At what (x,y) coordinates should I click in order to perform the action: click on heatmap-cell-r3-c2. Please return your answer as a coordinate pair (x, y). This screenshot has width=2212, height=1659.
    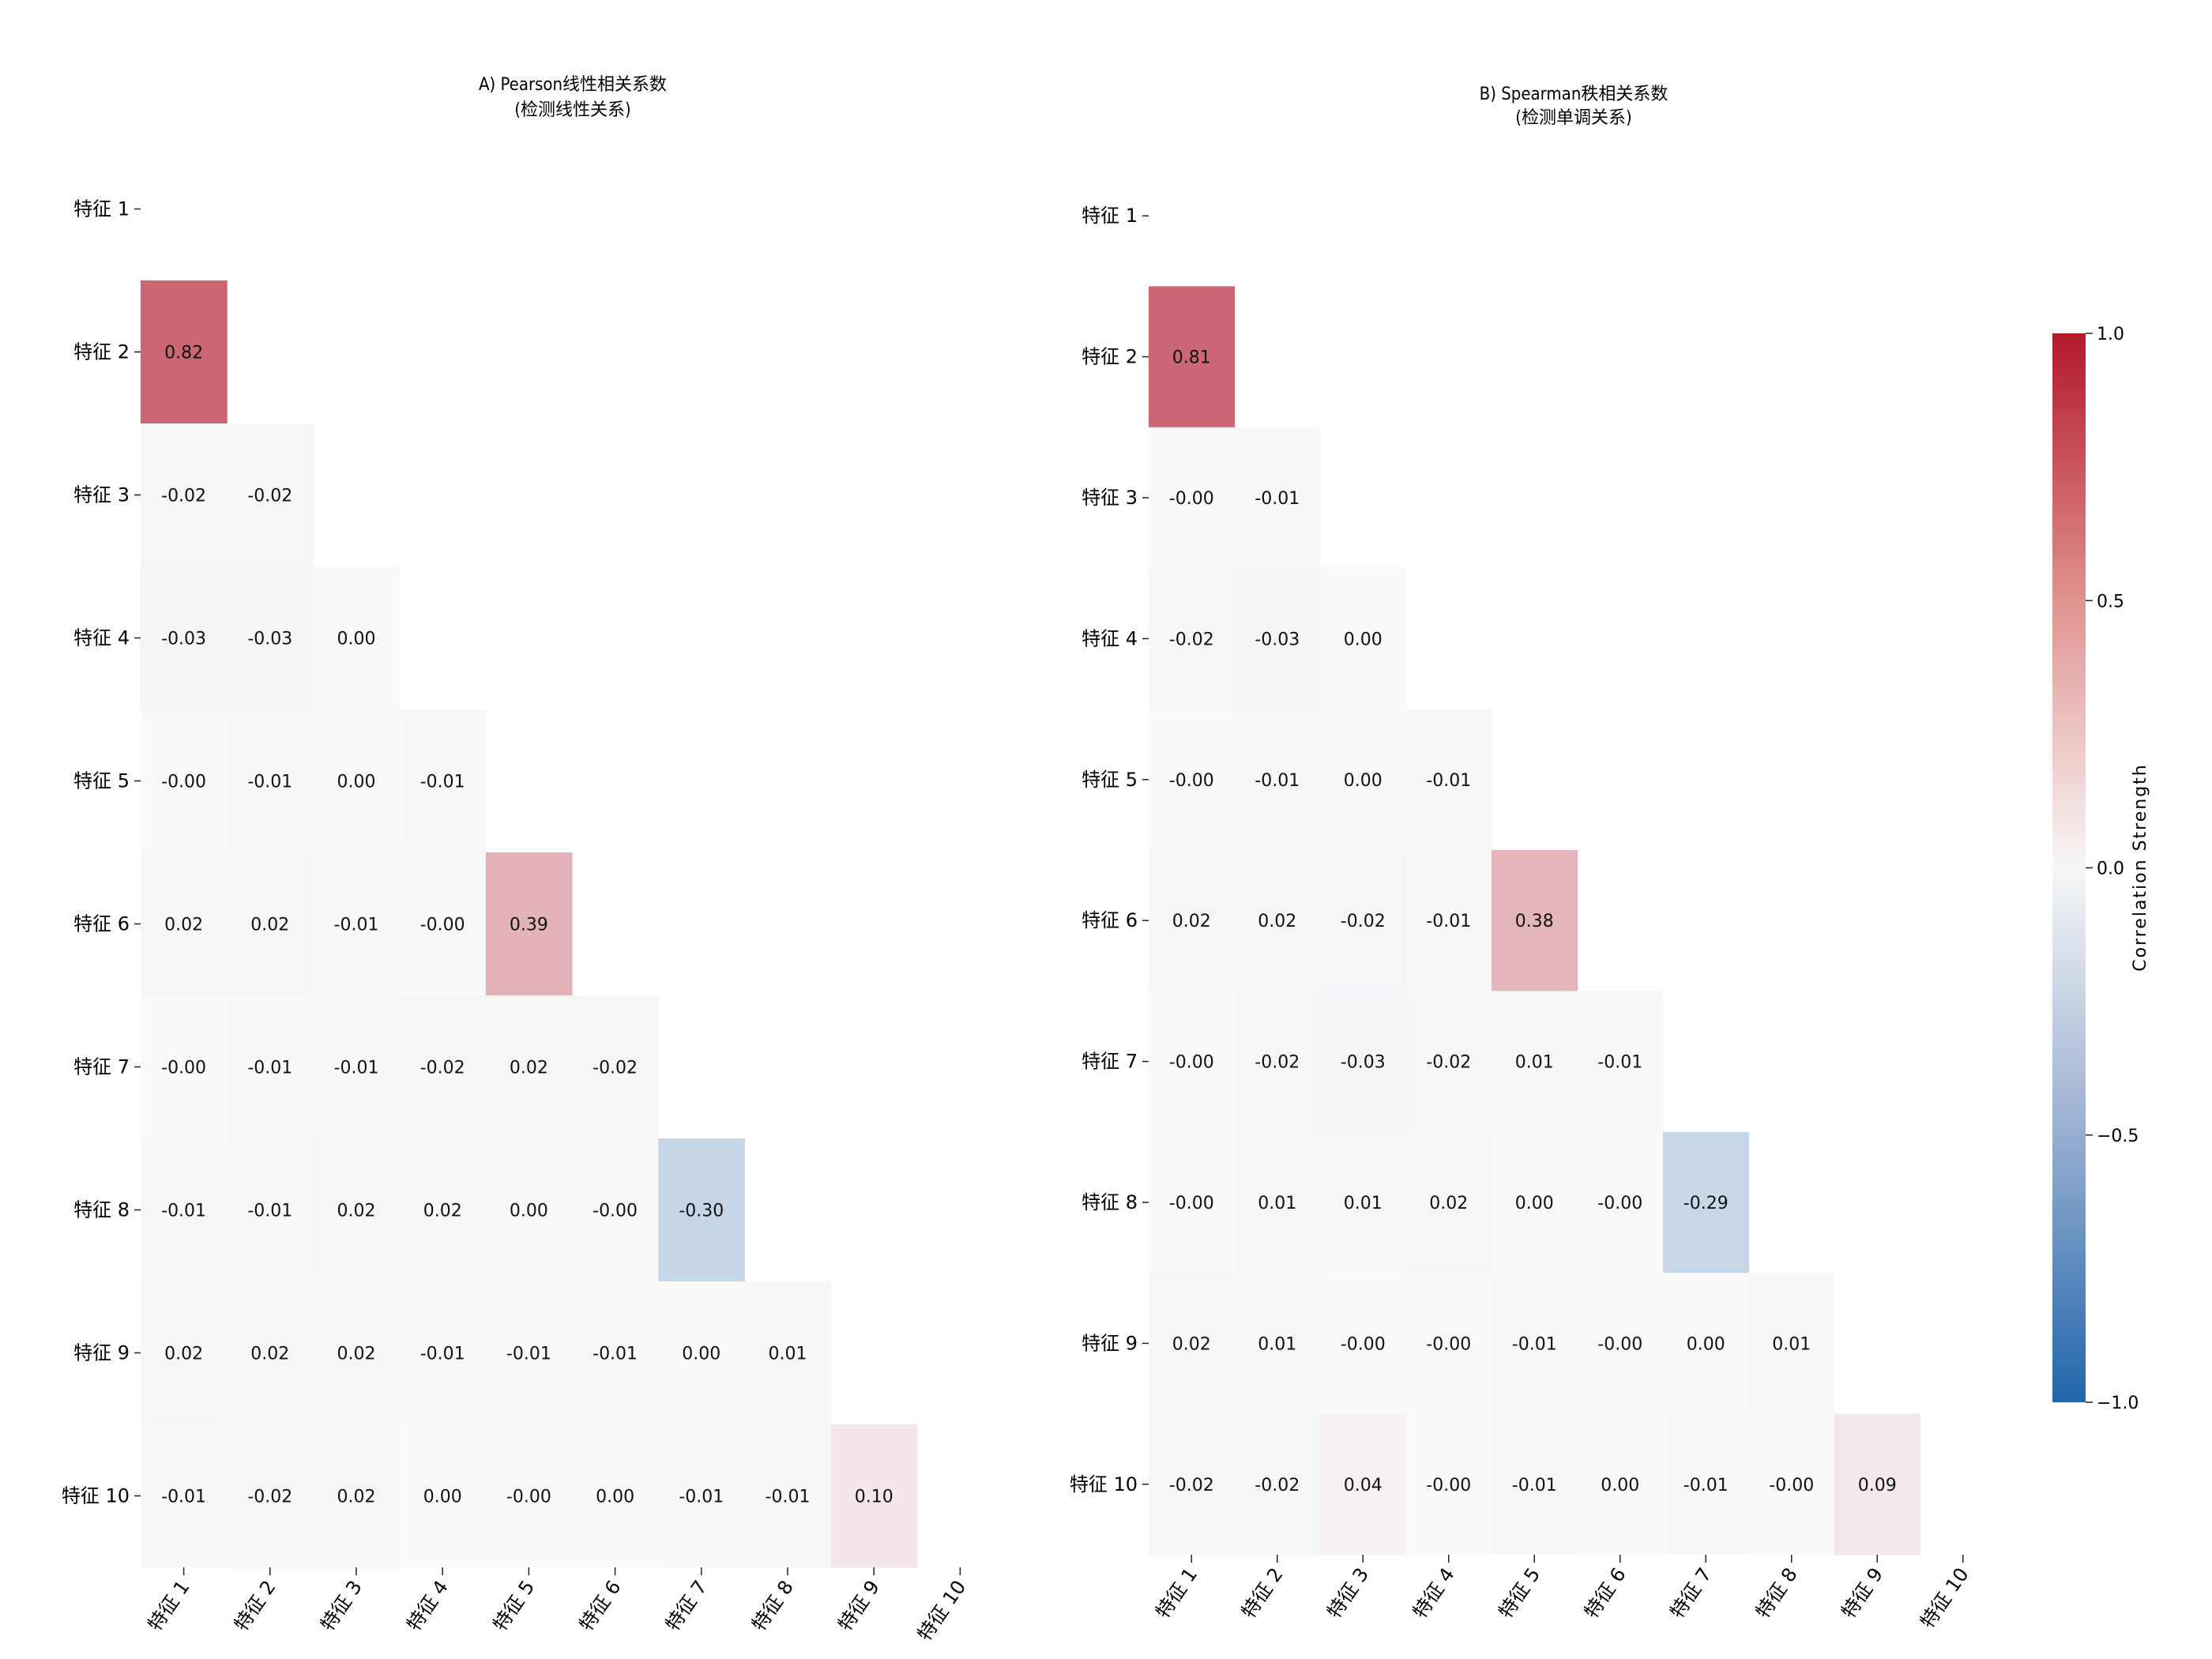
    Looking at the image, I should click on (270, 495).